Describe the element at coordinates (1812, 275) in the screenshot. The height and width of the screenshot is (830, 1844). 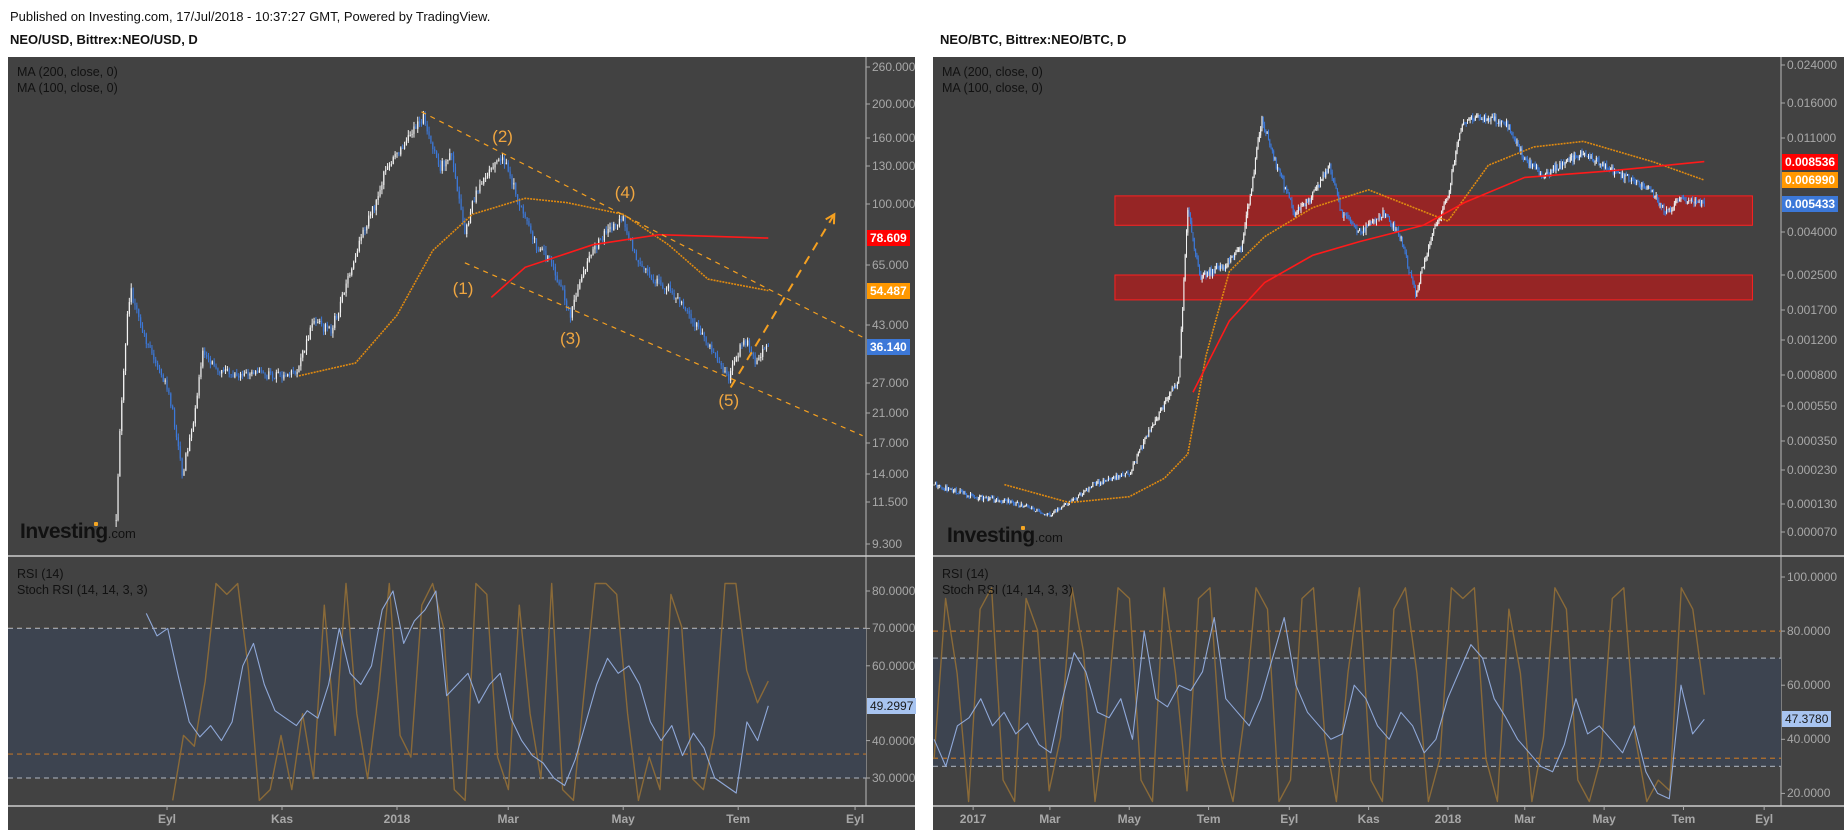
I see `price-tick-label: 0.002500` at that location.